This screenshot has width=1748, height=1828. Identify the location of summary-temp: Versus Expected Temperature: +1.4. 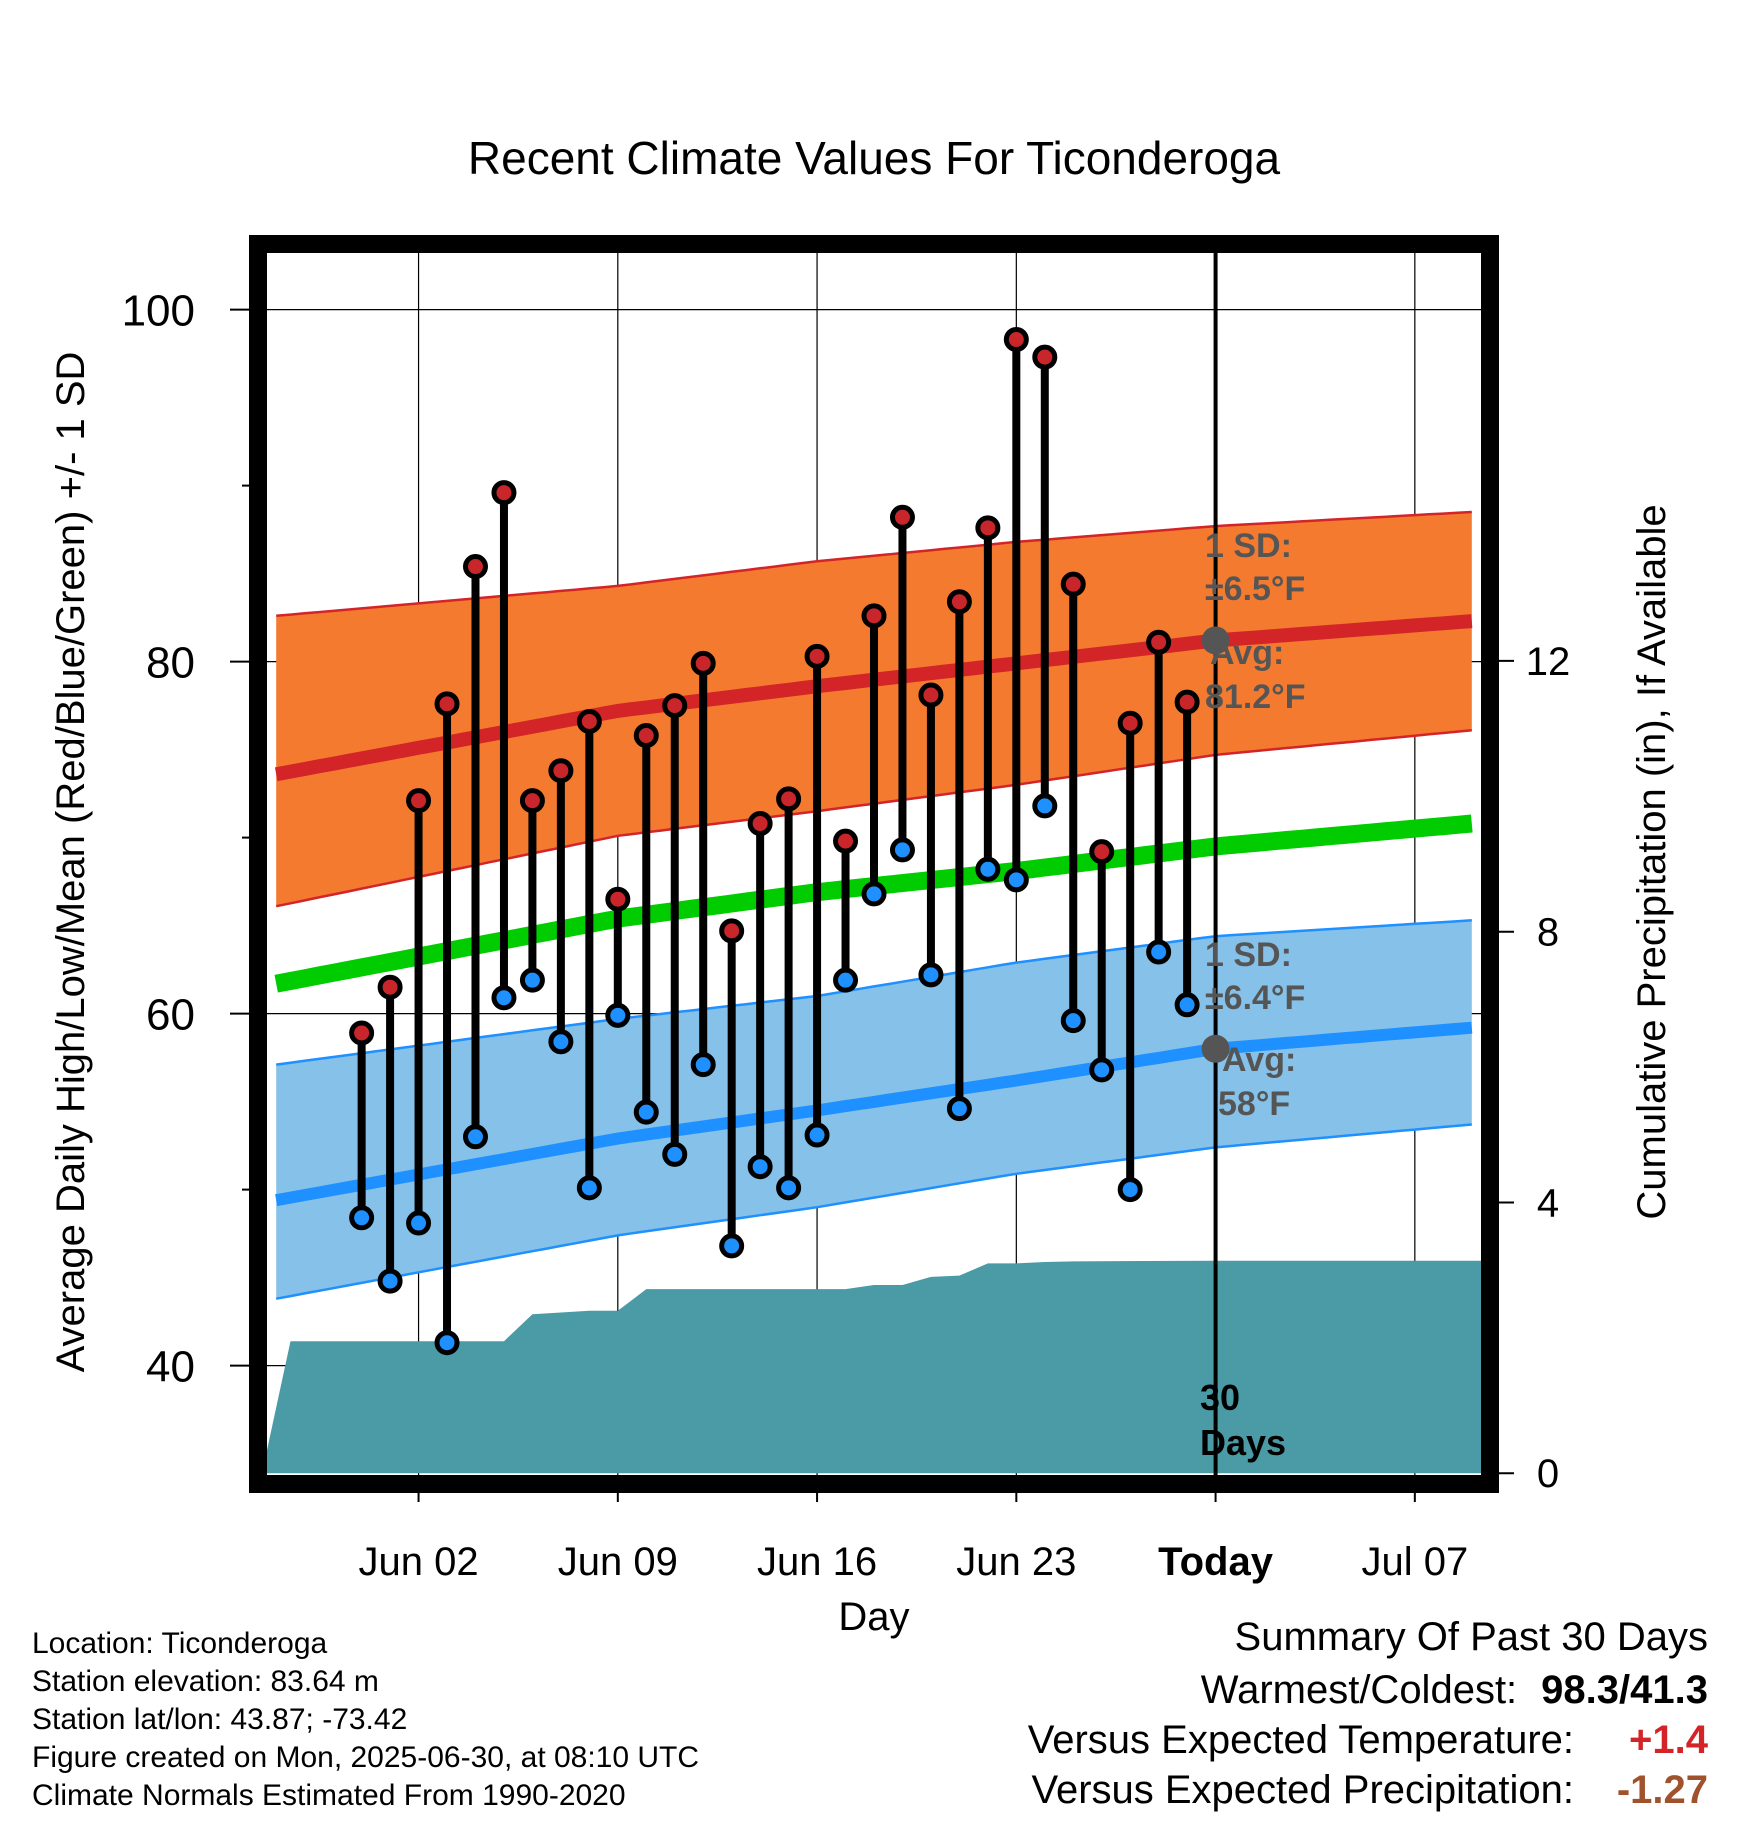
(1368, 1740).